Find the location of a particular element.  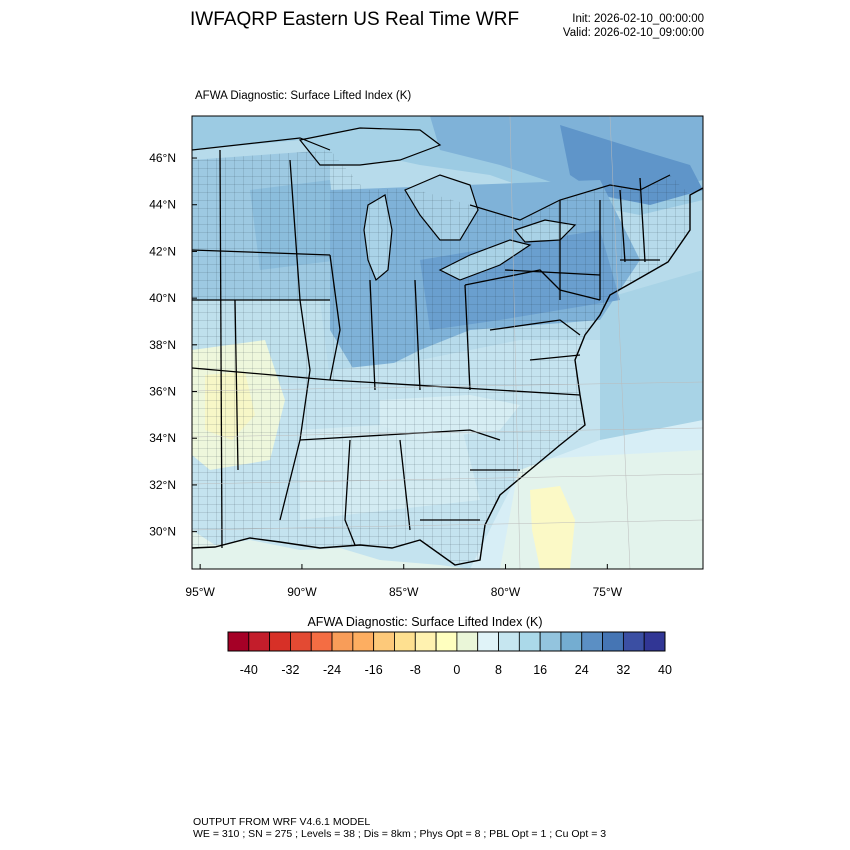

lon-label: 95°W is located at coordinates (200, 592).